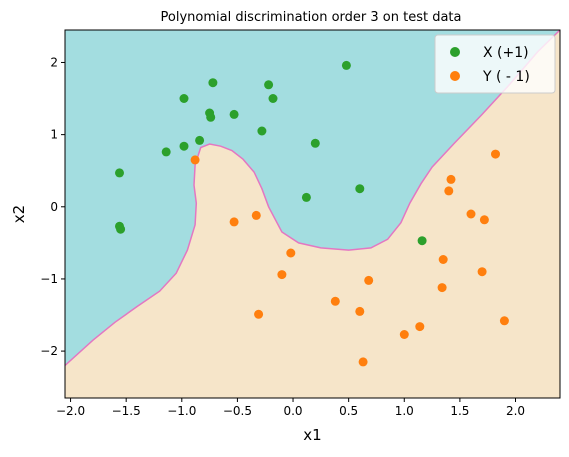 The image size is (569, 457). I want to click on x-tick-label: 0.0, so click(292, 411).